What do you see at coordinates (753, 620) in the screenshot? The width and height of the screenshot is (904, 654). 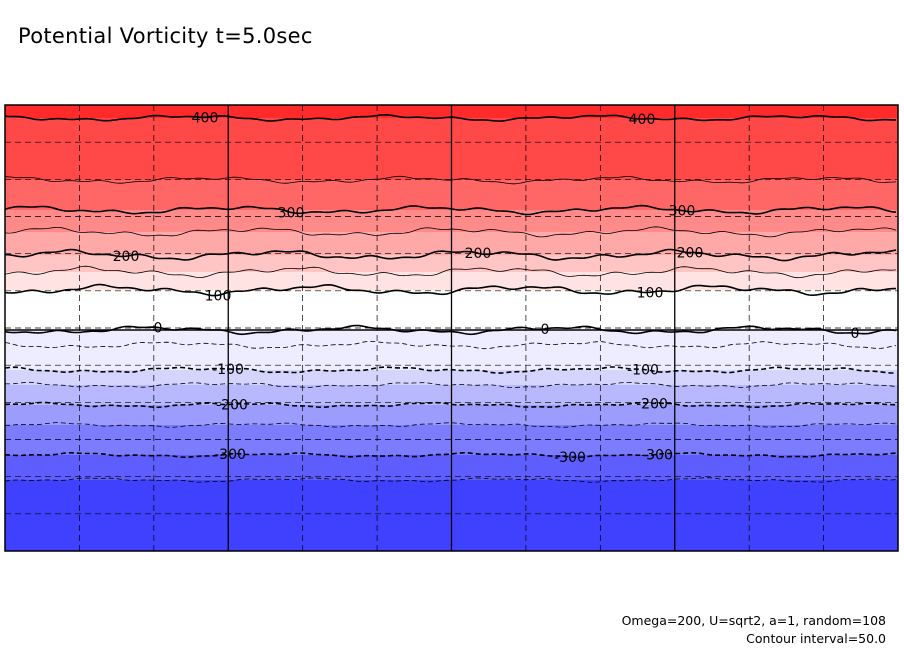 I see `parameters-note: Omega=200, U=sqrt2, a=1, random=108` at bounding box center [753, 620].